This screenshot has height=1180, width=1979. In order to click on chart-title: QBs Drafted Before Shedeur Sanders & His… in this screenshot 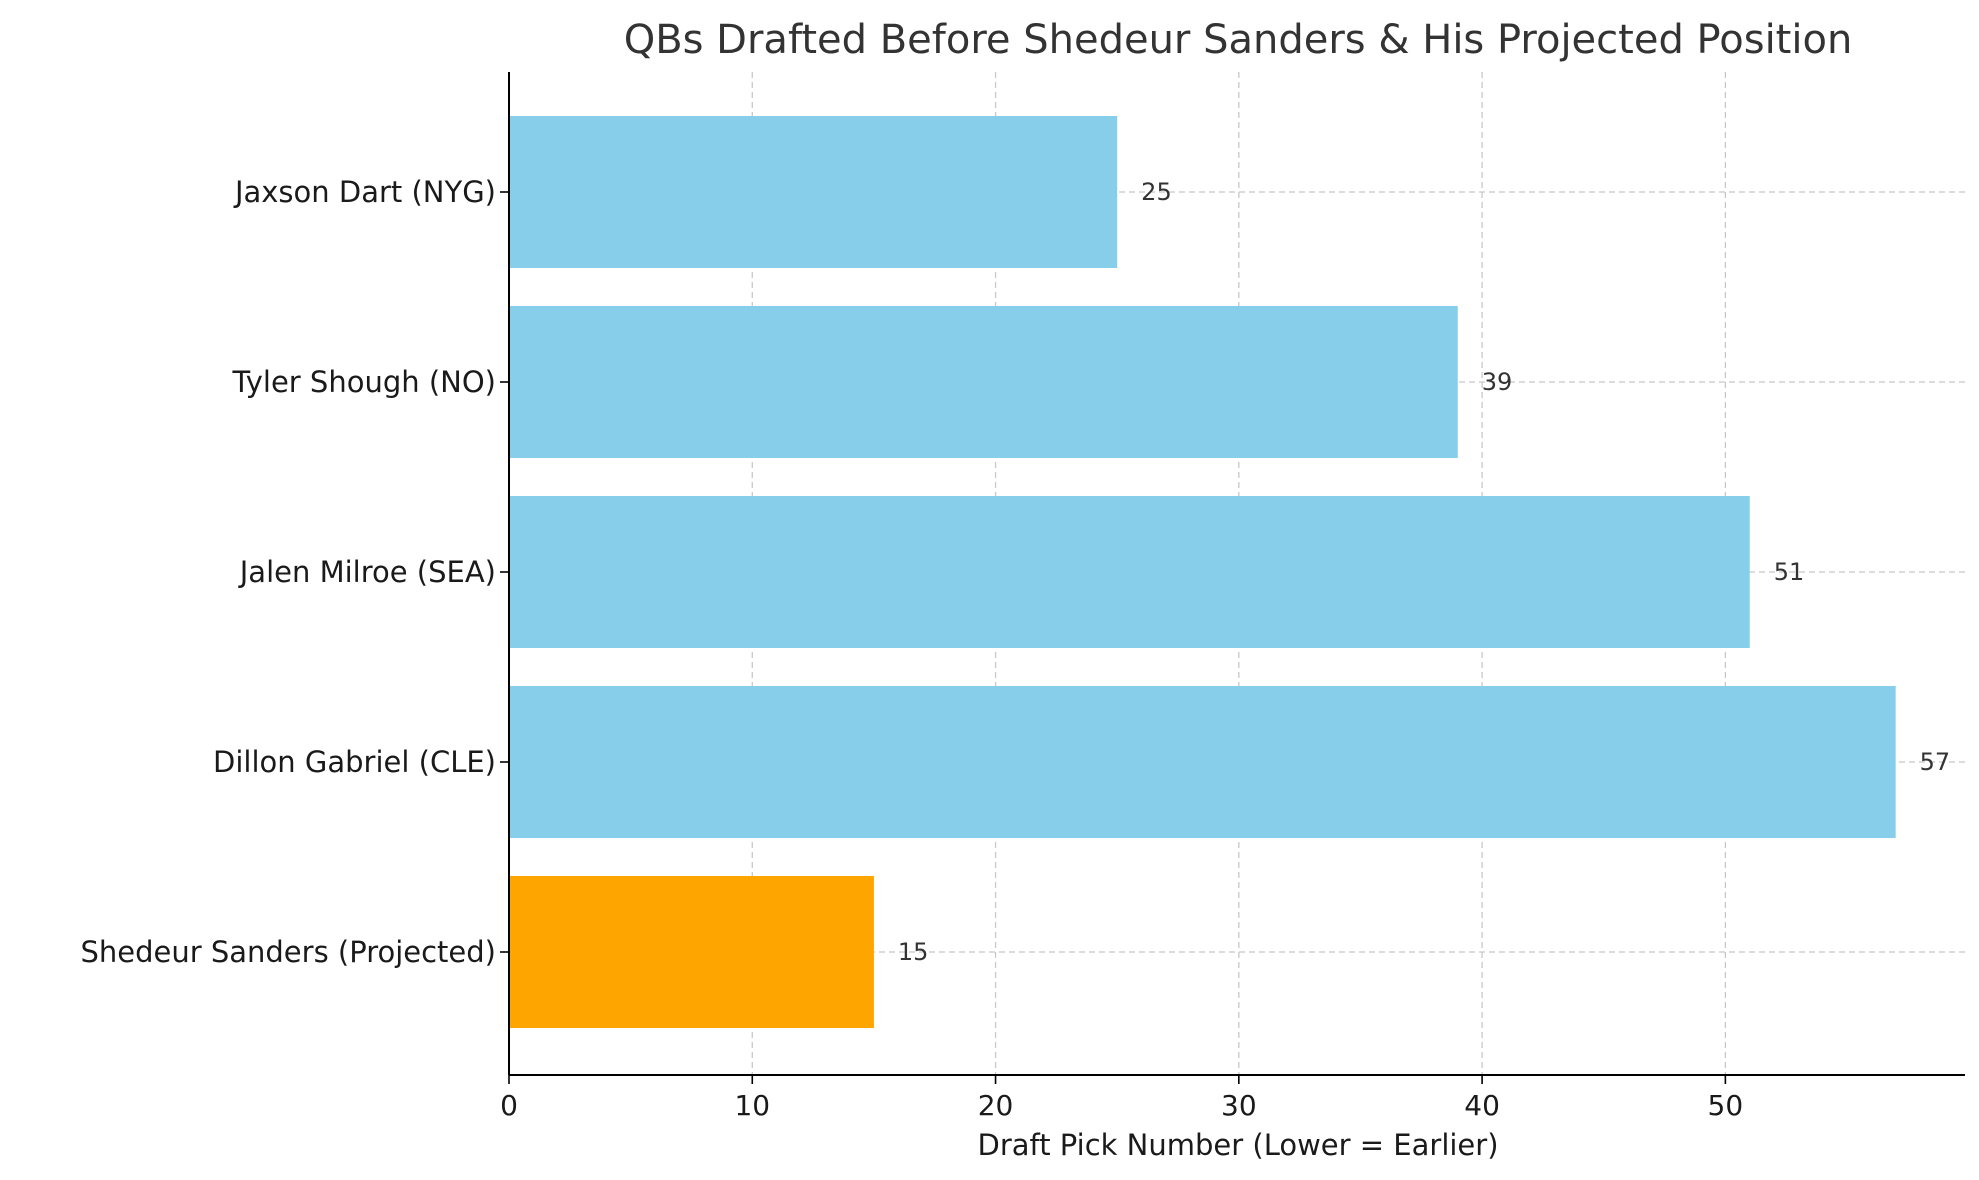, I will do `click(1238, 40)`.